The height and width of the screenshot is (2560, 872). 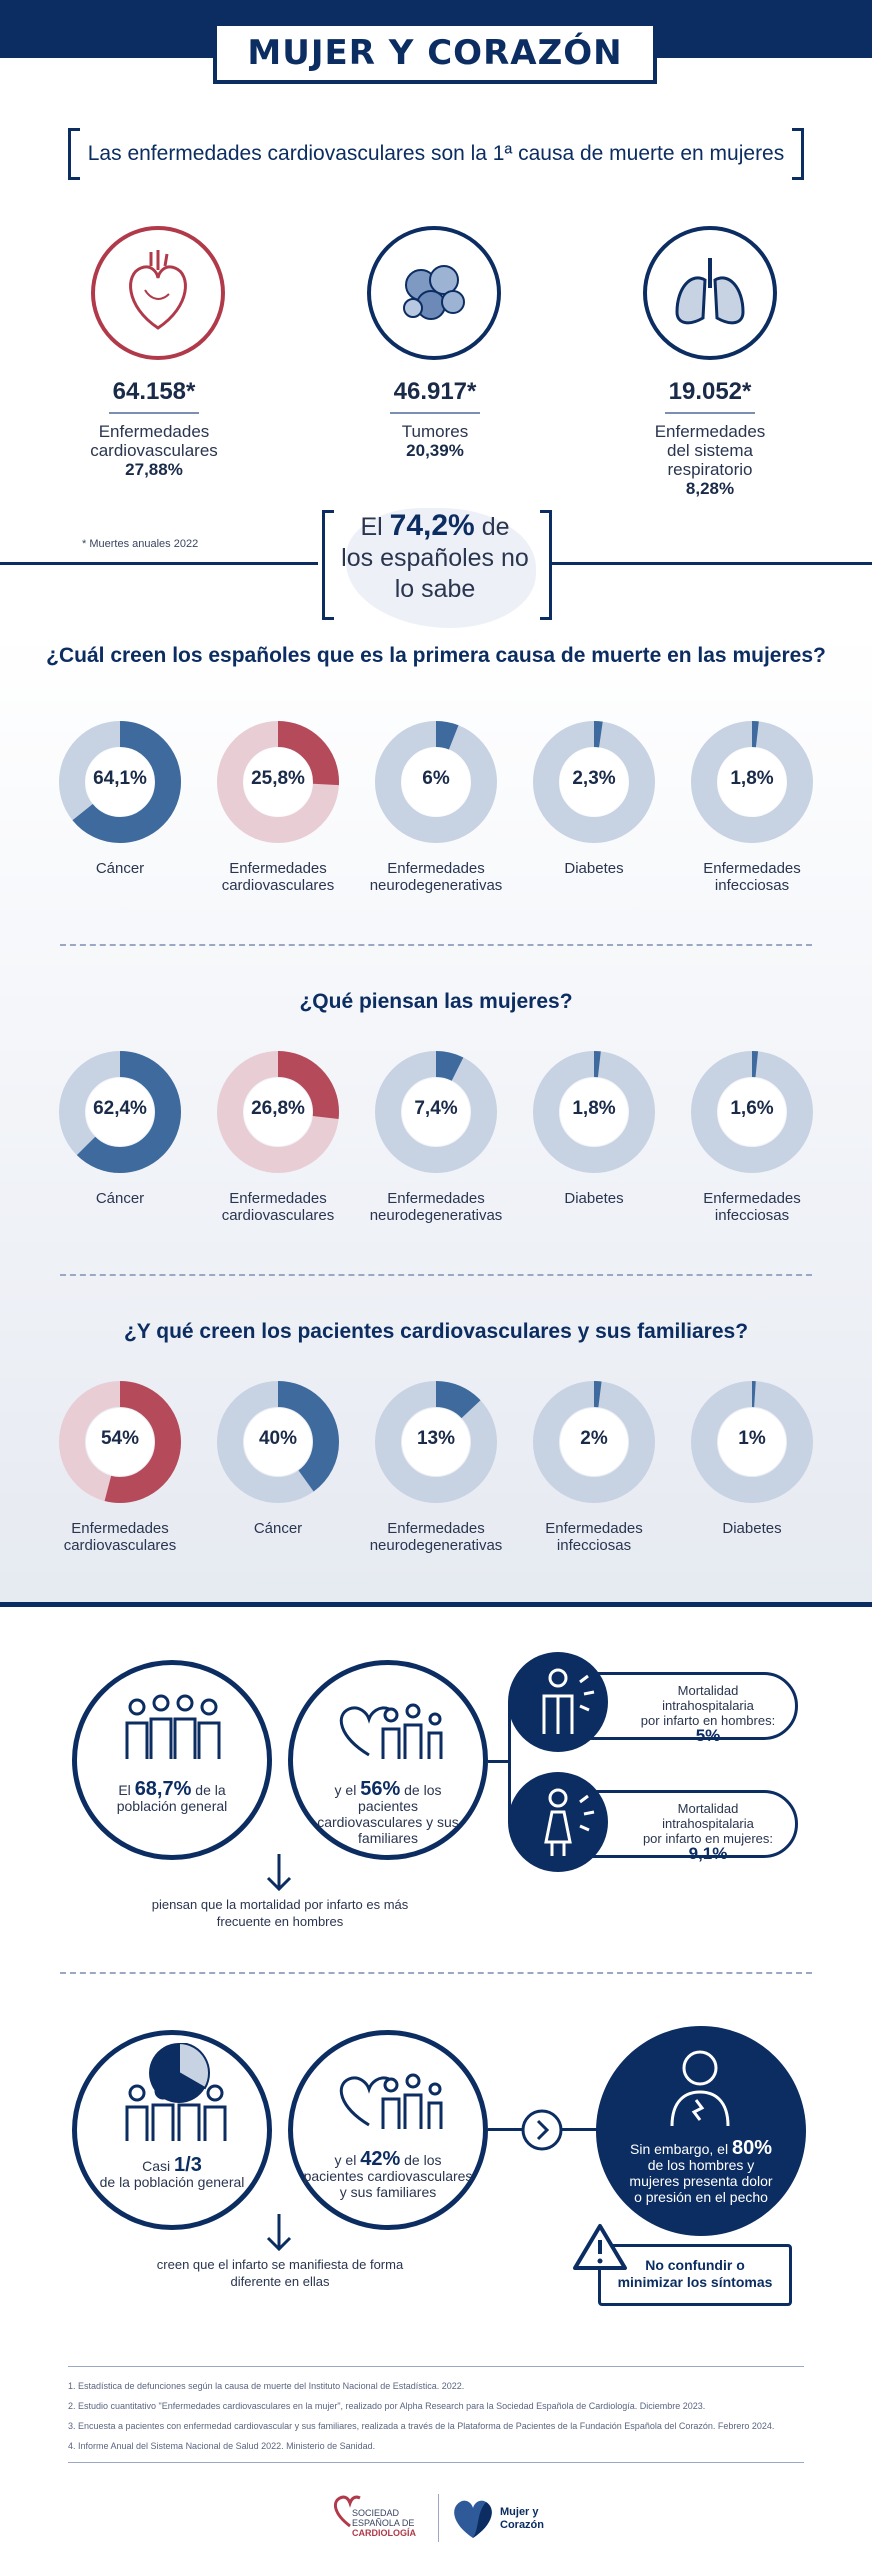 I want to click on stat-post: de los, so click(x=423, y=2160).